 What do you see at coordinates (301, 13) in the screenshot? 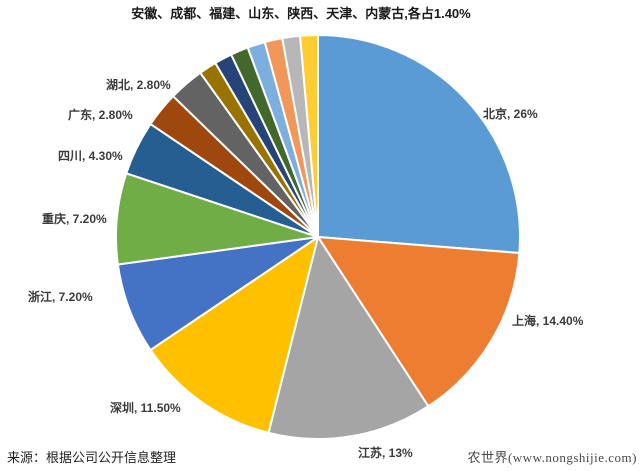
I see `chart-title: 安徽、成都、福建、山东、陕西、天津、内蒙古,各占1.40%` at bounding box center [301, 13].